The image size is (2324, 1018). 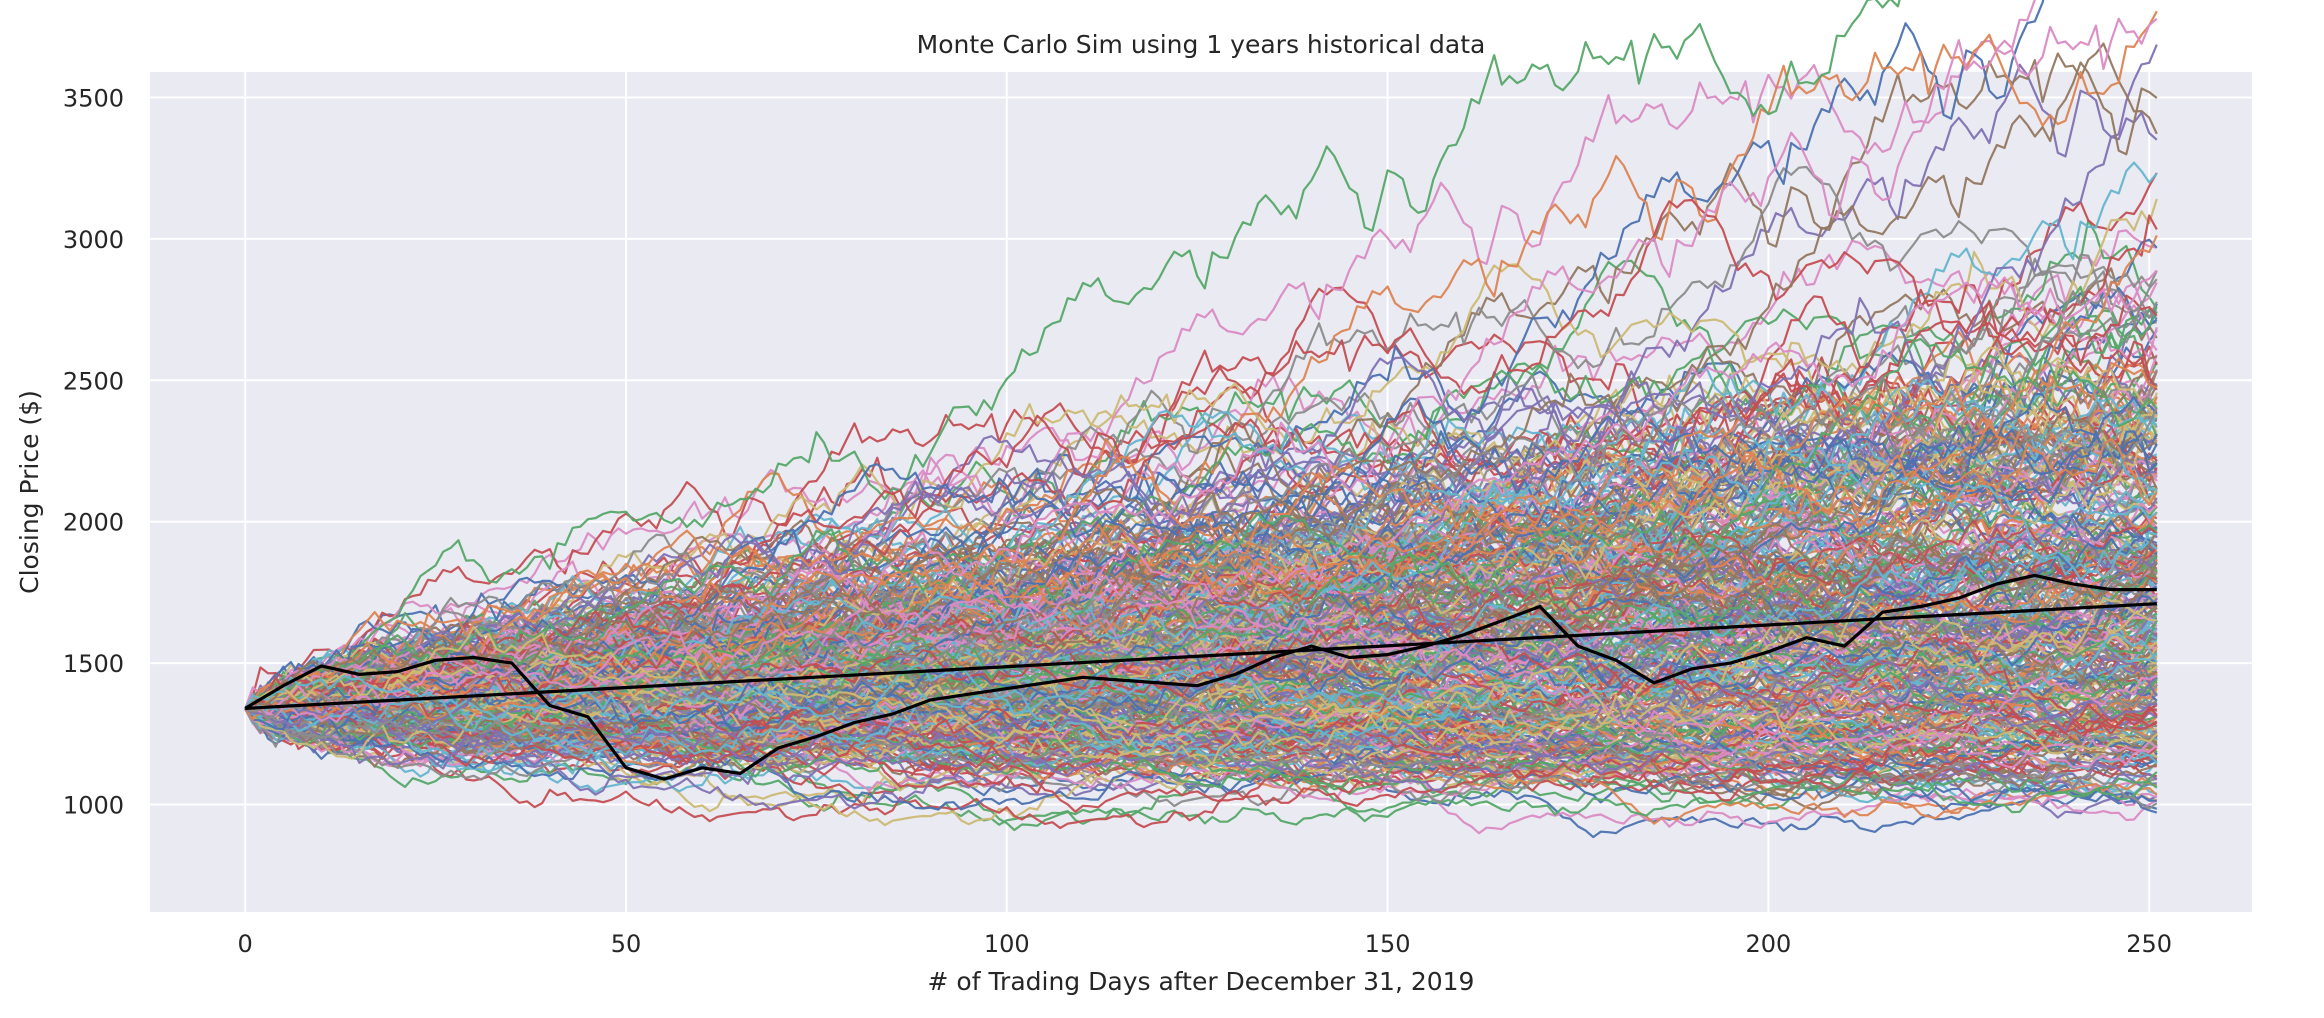 I want to click on y-tick-labels: 1000 1500 2000 2500 3000 3500, so click(x=93, y=451).